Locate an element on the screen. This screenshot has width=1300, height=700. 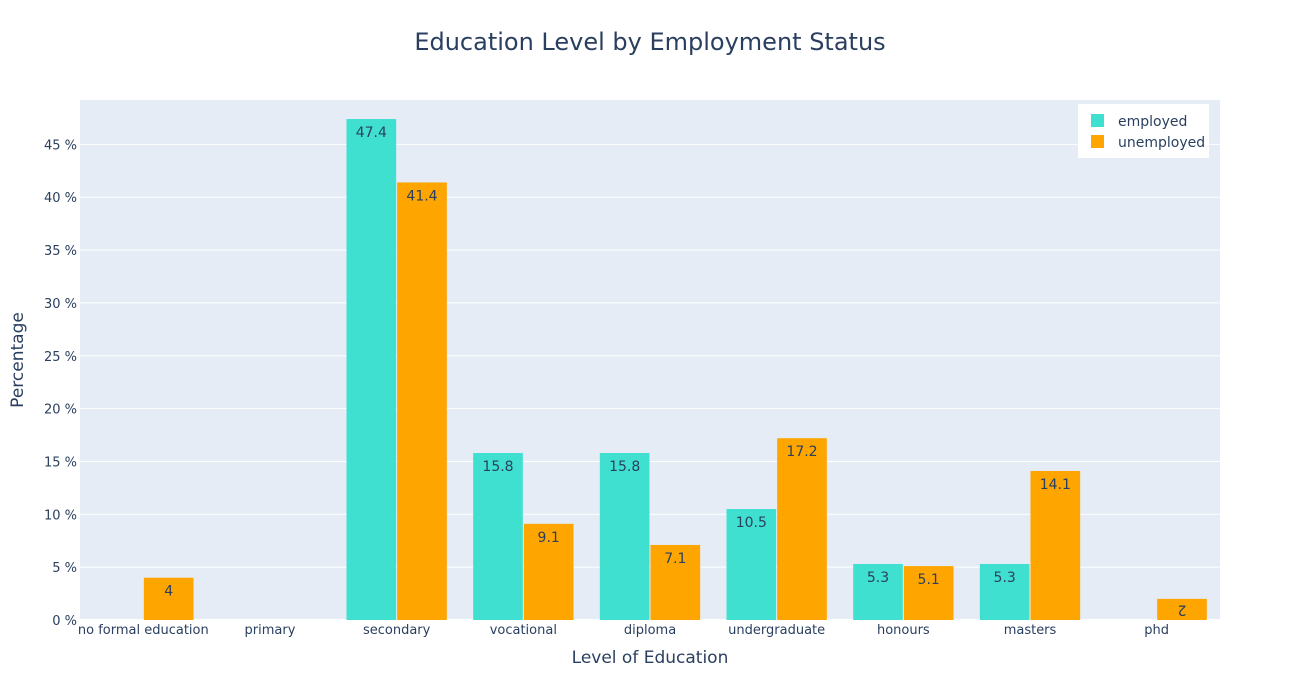
legend-item-employed: employed is located at coordinates (1139, 122).